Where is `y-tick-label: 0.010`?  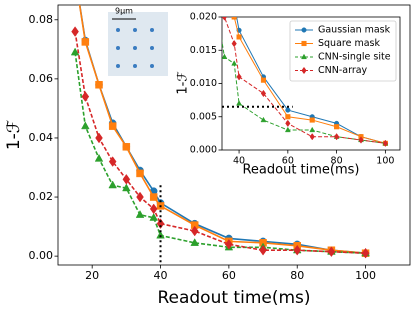 y-tick-label: 0.010 is located at coordinates (203, 83).